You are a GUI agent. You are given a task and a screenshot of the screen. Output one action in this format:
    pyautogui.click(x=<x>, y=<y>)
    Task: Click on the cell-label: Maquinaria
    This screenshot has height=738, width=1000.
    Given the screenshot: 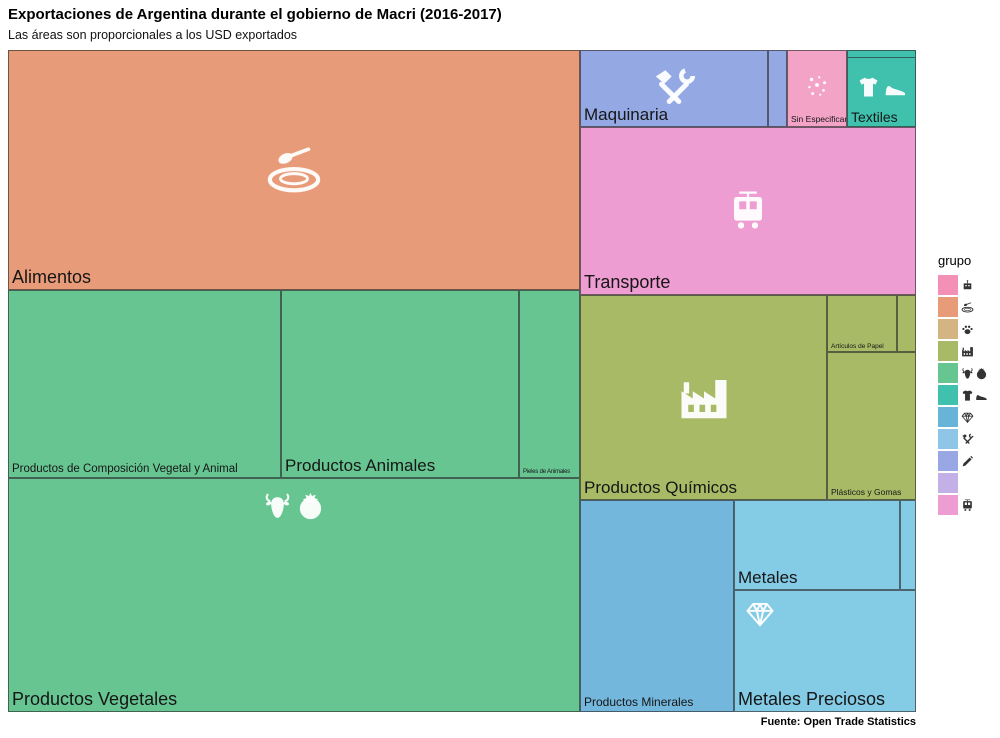 What is the action you would take?
    pyautogui.click(x=626, y=115)
    